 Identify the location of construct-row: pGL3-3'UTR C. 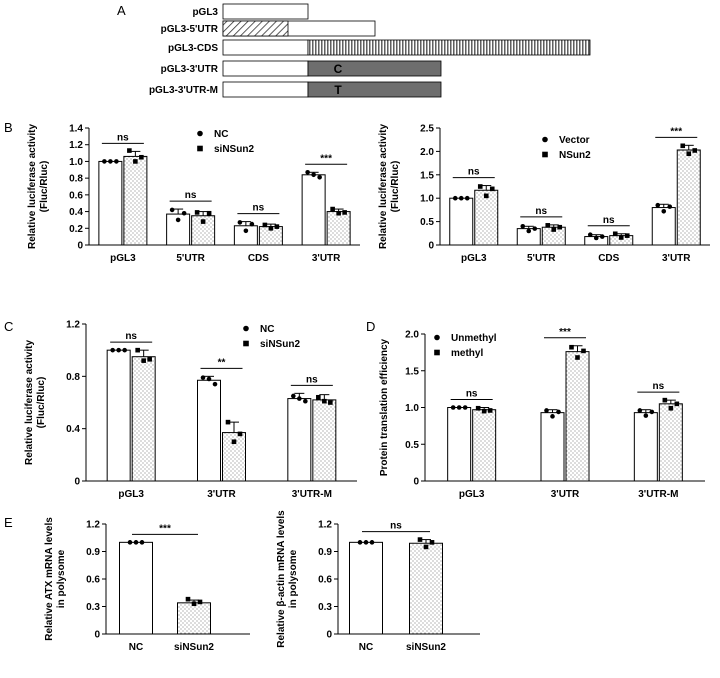
(301, 68).